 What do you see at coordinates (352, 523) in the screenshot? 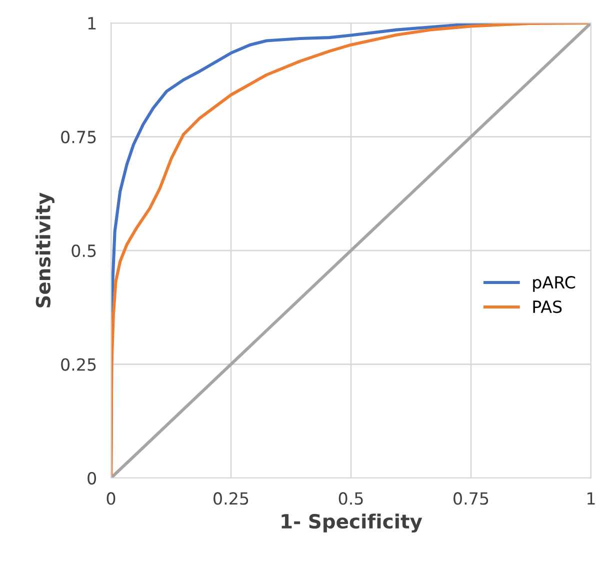
I see `x-axis-title: 1- Specificity` at bounding box center [352, 523].